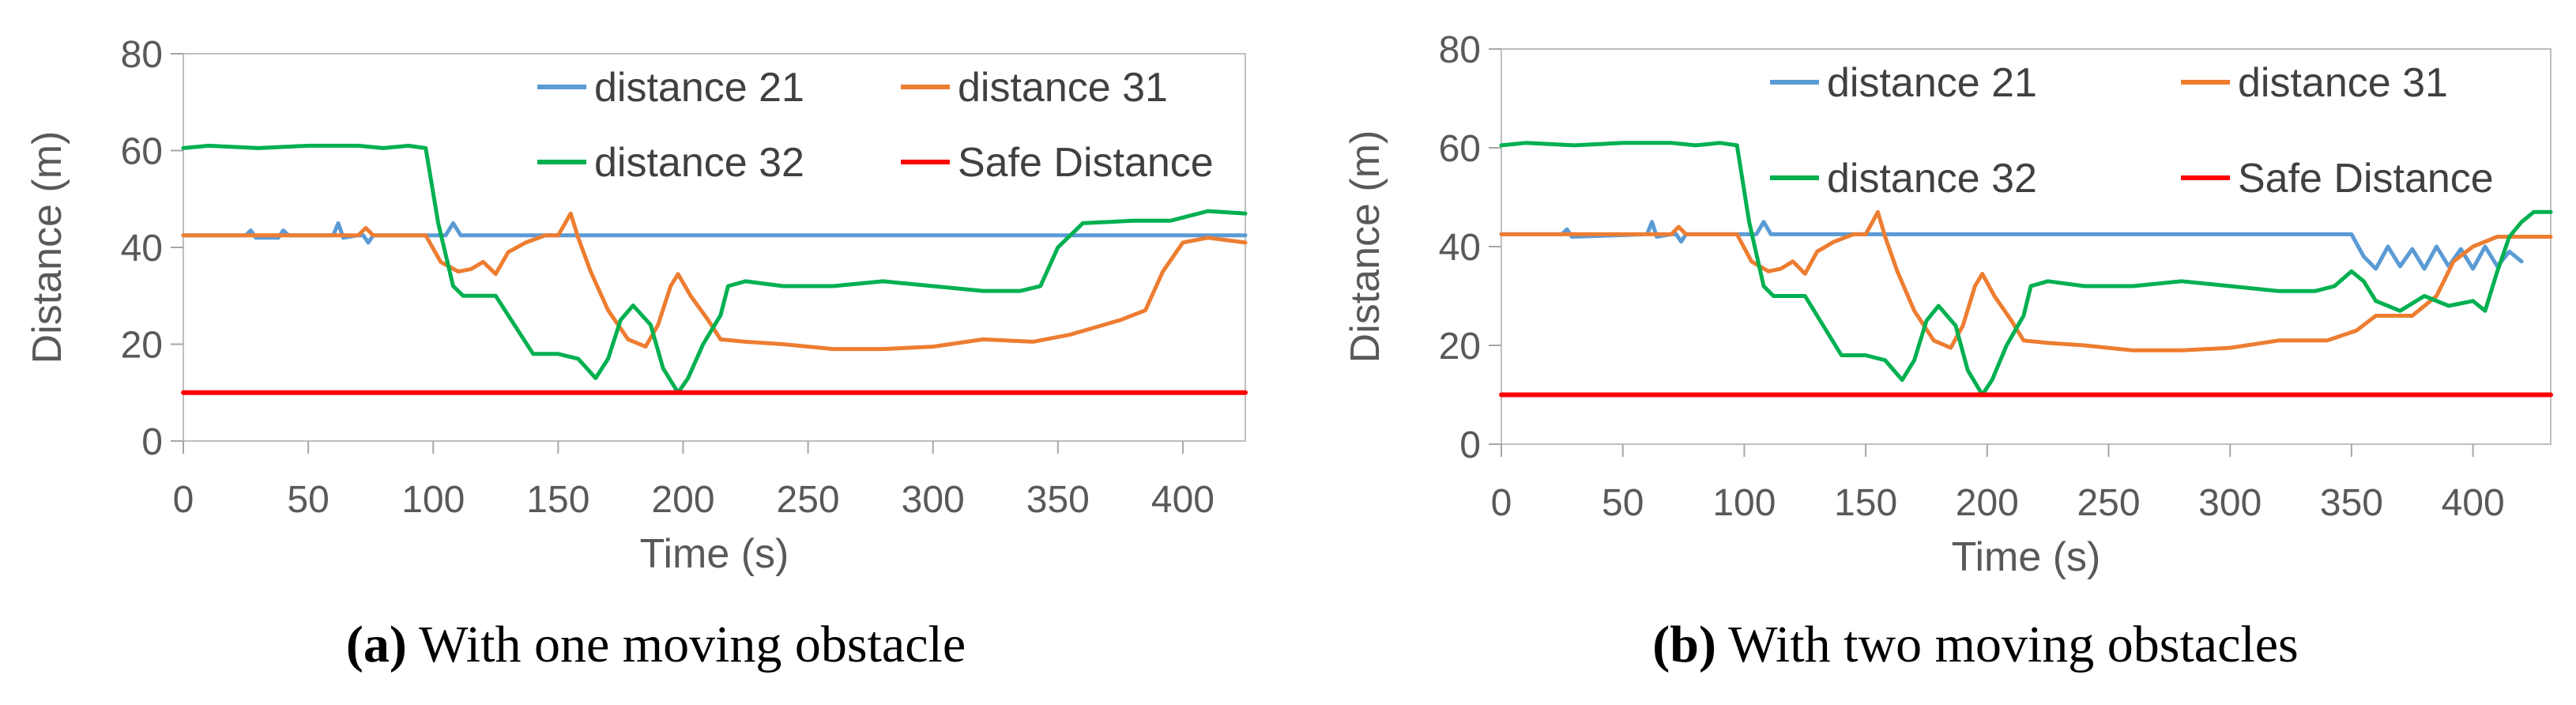 The height and width of the screenshot is (705, 2576). I want to click on caption-two-moving-obstacles: (b) With two moving obstacles, so click(1959, 645).